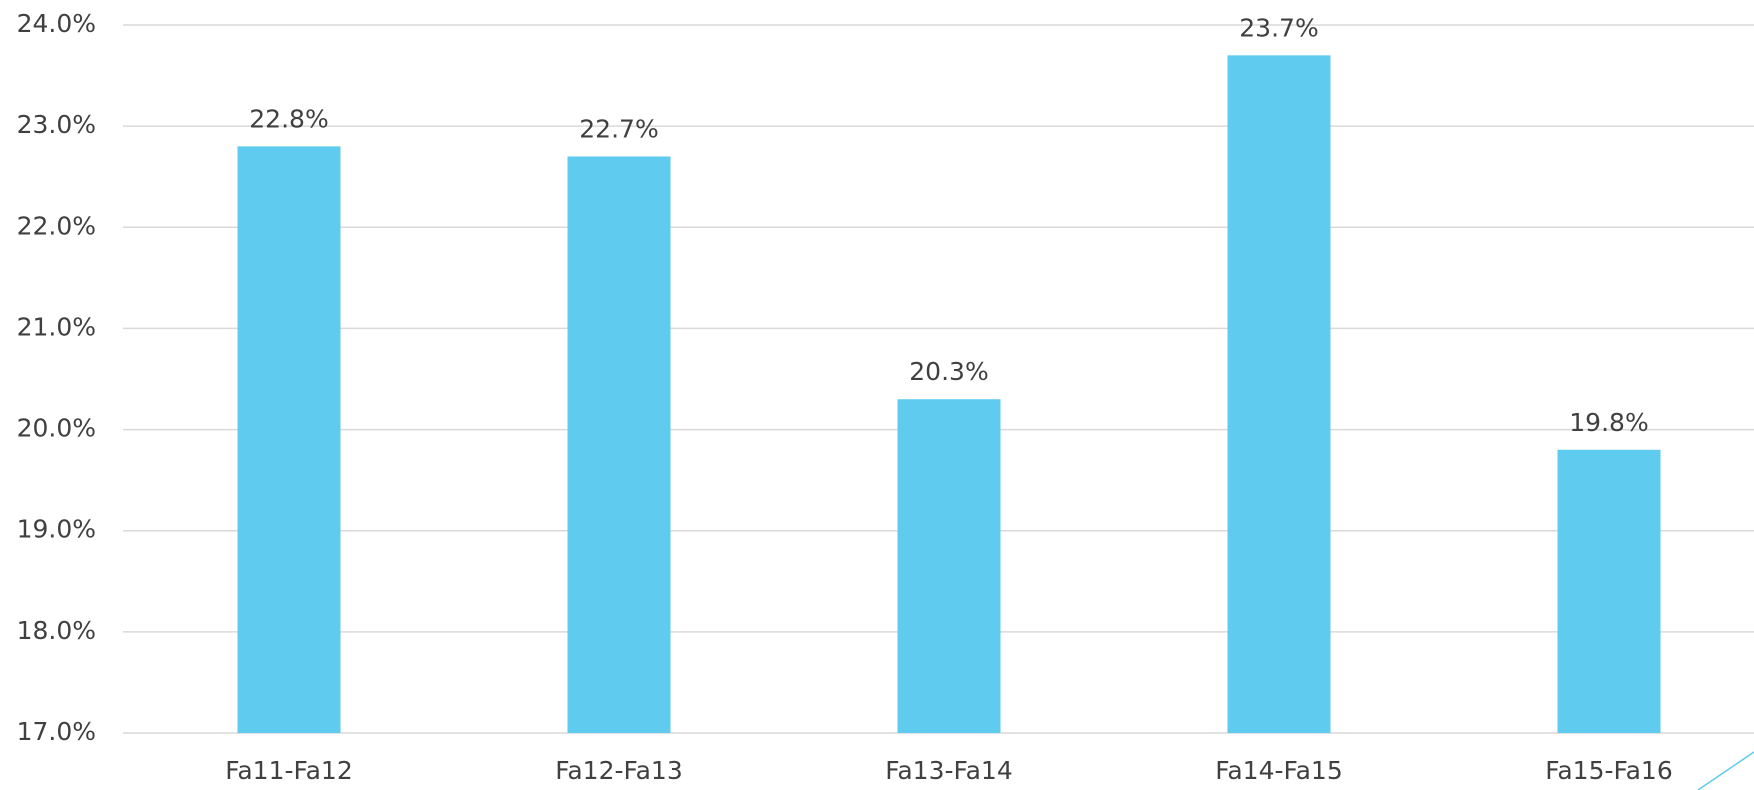  What do you see at coordinates (1278, 770) in the screenshot?
I see `x-tick-label: Fa14-Fa15` at bounding box center [1278, 770].